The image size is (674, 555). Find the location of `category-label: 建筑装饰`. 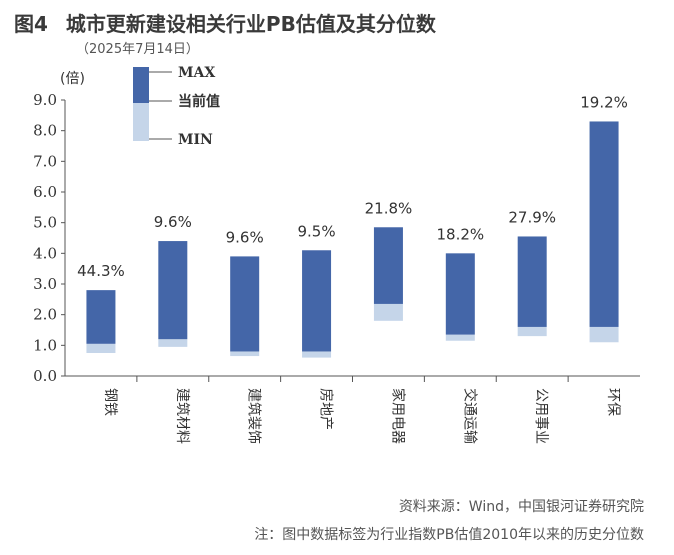

category-label: 建筑装饰 is located at coordinates (254, 416).